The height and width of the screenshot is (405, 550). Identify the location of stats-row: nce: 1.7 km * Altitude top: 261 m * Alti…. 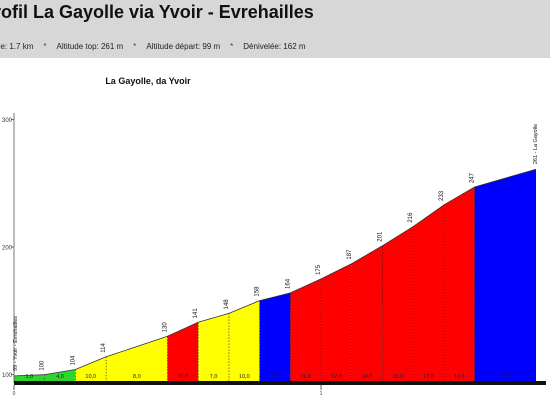
(153, 46).